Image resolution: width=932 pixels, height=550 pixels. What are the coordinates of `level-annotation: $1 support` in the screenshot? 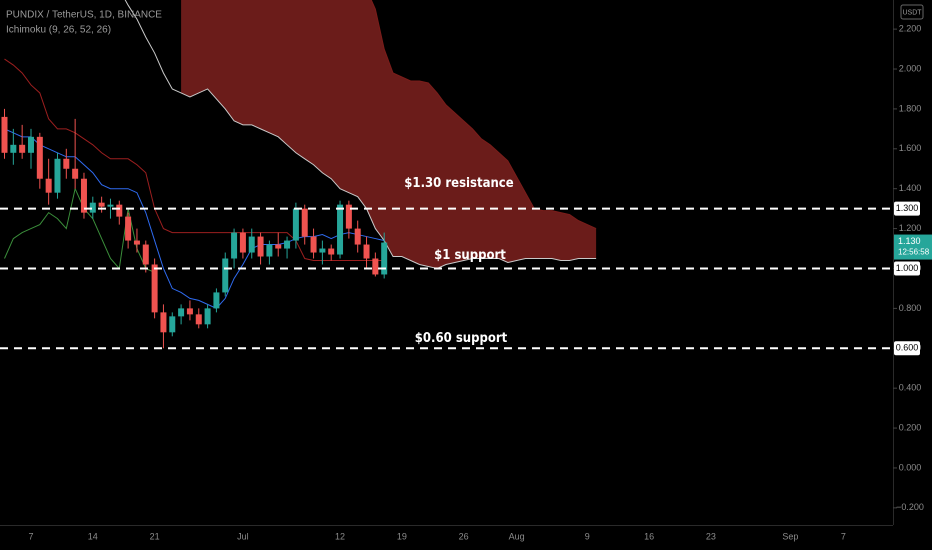 It's located at (470, 255).